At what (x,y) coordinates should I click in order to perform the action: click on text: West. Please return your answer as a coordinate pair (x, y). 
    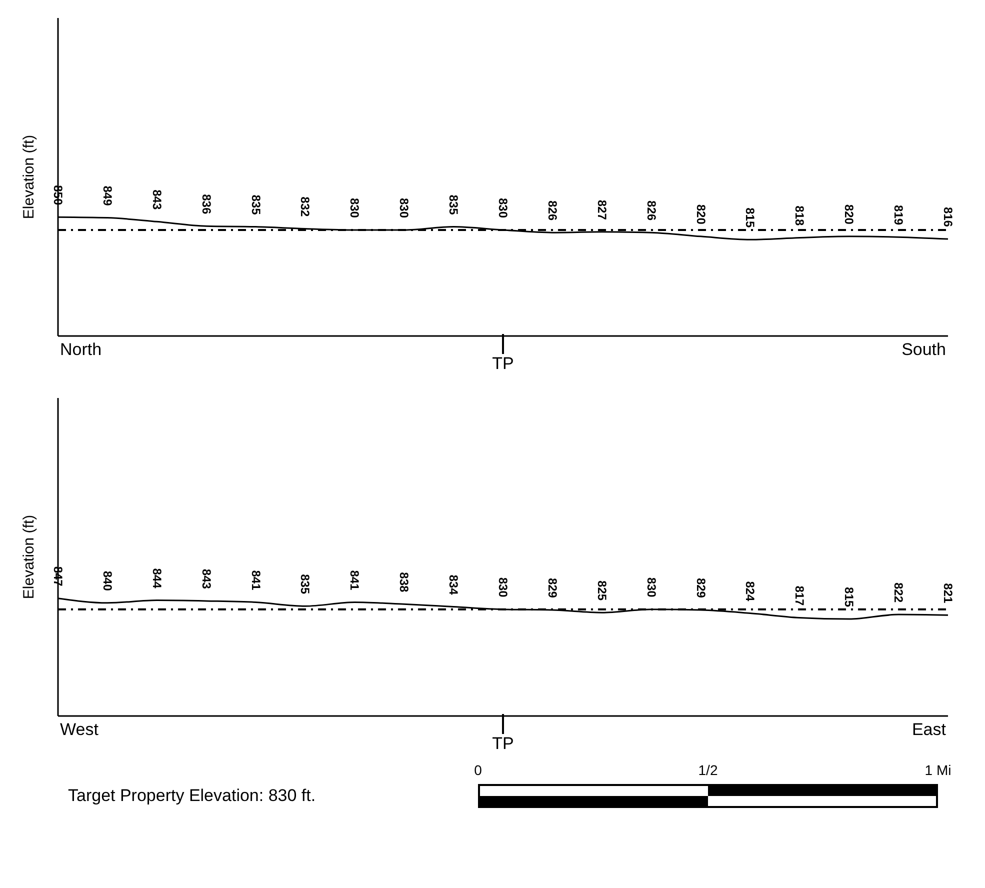
    Looking at the image, I should click on (79, 730).